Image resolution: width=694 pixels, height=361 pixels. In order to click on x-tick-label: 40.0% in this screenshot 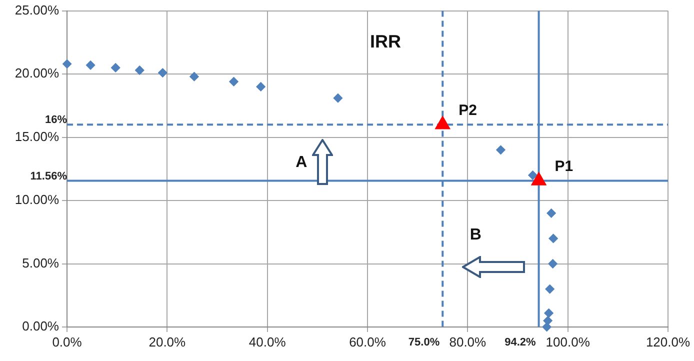, I will do `click(267, 342)`.